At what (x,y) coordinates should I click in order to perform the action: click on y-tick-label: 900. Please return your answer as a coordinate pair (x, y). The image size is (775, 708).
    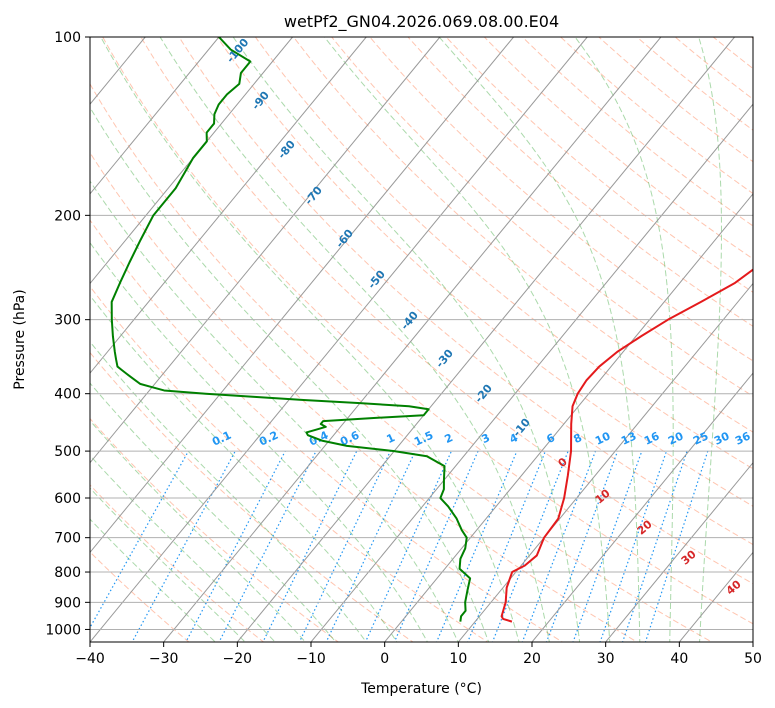
    Looking at the image, I should click on (67, 603).